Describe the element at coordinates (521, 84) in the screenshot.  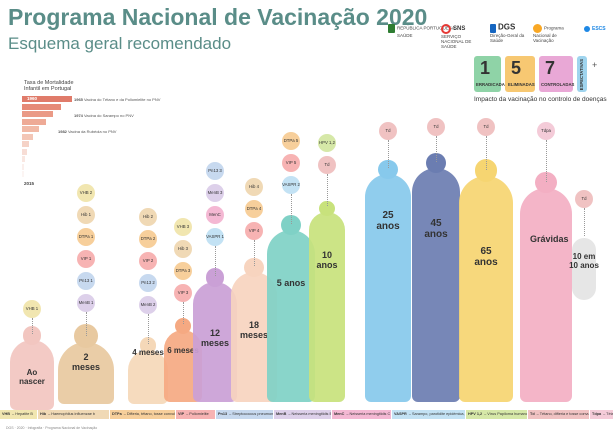
I see `impact-eliminated-label: ELIMINADAS` at that location.